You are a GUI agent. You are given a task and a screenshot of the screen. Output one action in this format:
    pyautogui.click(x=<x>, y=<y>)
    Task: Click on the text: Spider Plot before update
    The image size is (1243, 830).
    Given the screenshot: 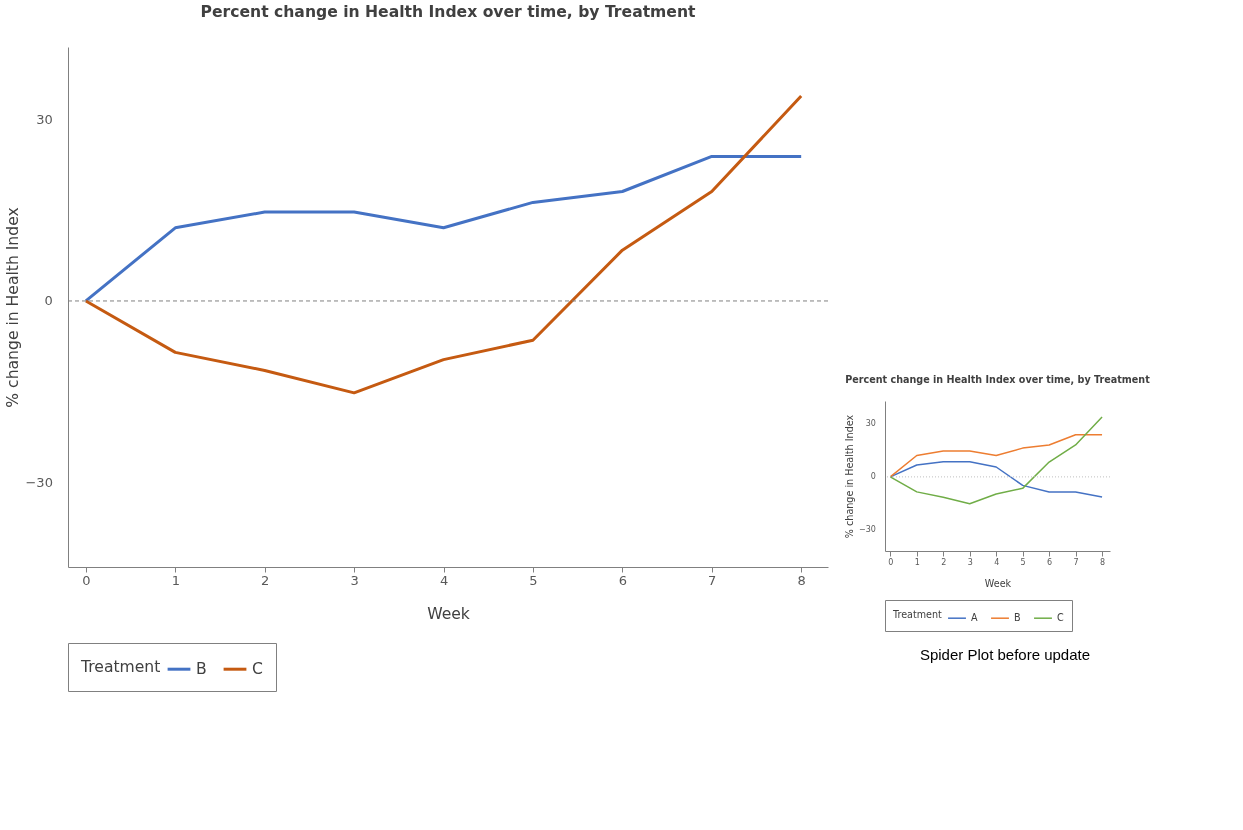 What is the action you would take?
    pyautogui.click(x=1005, y=654)
    